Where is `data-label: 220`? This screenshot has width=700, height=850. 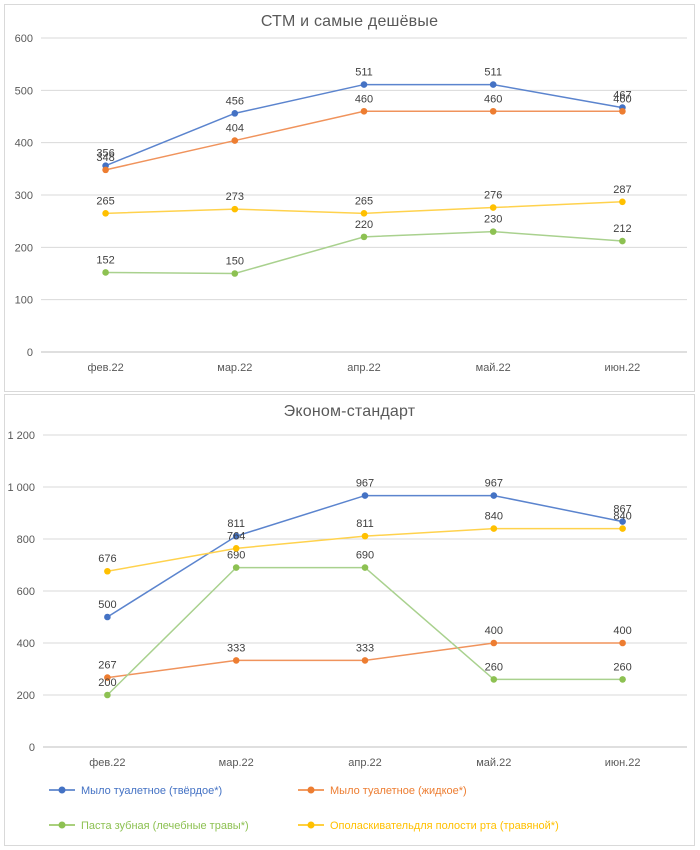
data-label: 220 is located at coordinates (364, 225).